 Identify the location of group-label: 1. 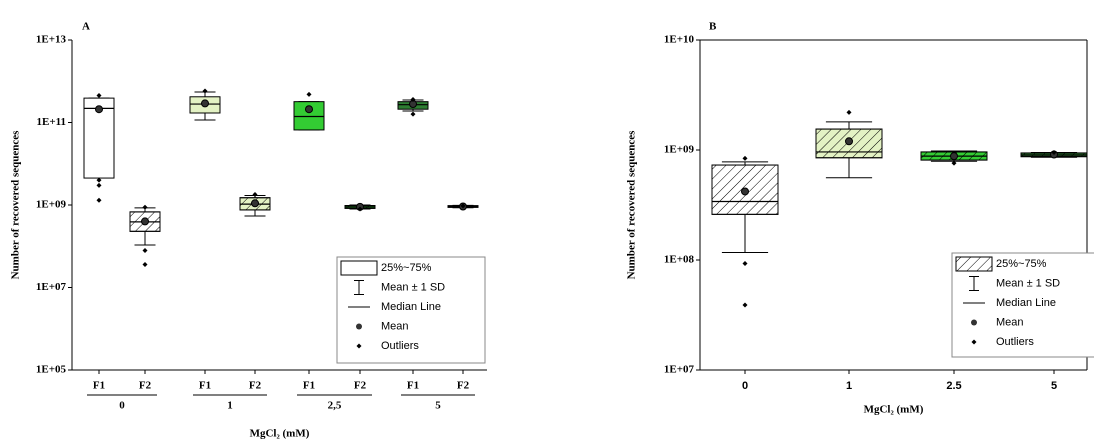
(230, 406).